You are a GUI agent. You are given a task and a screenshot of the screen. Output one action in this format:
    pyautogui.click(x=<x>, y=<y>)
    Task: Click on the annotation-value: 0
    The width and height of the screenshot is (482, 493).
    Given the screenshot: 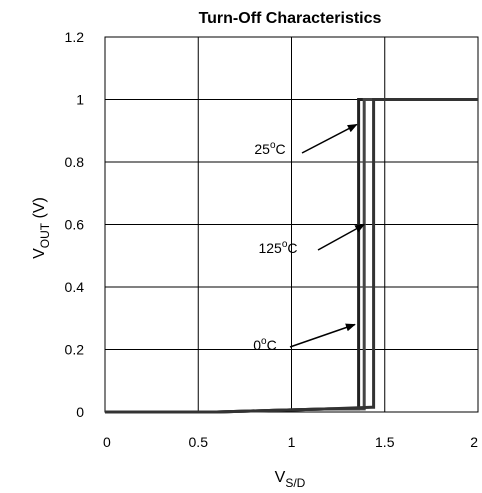 What is the action you would take?
    pyautogui.click(x=257, y=345)
    